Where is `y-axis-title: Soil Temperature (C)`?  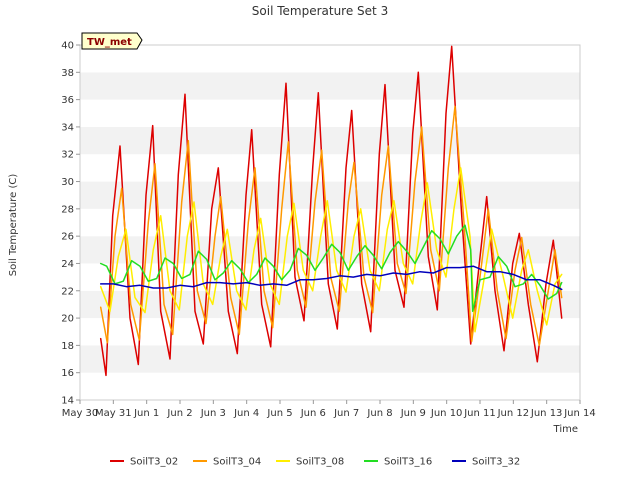
y-axis-title: Soil Temperature (C) is located at coordinates (13, 225).